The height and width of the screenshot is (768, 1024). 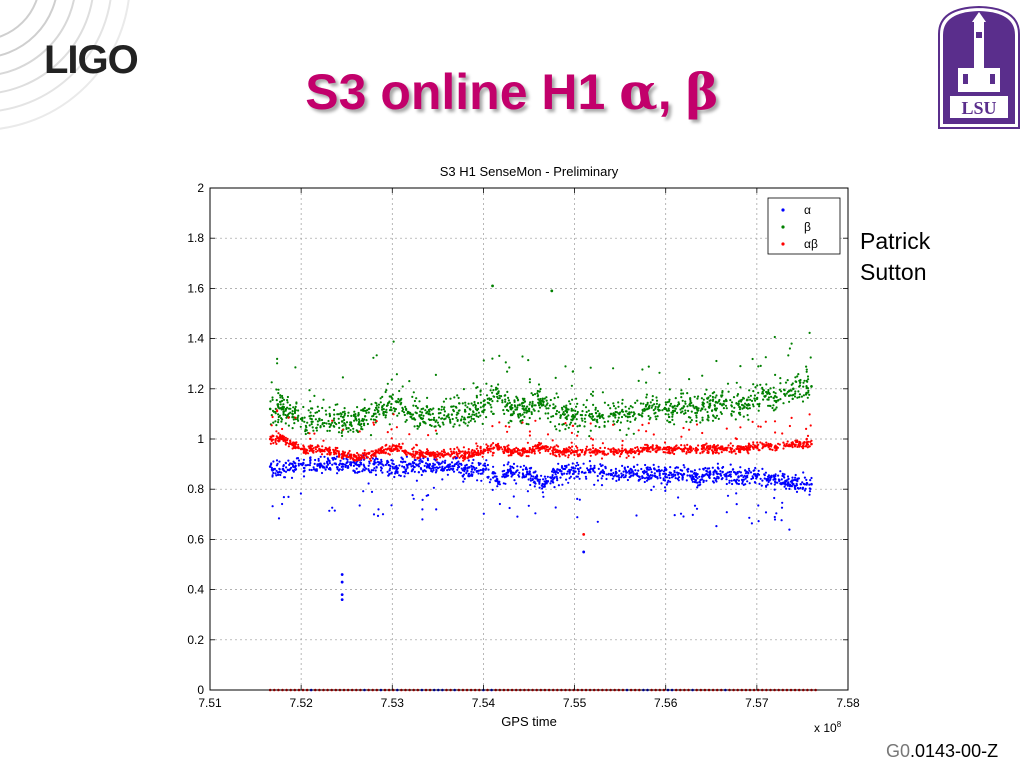 I want to click on lsu-logo-text: LSU, so click(x=978, y=108).